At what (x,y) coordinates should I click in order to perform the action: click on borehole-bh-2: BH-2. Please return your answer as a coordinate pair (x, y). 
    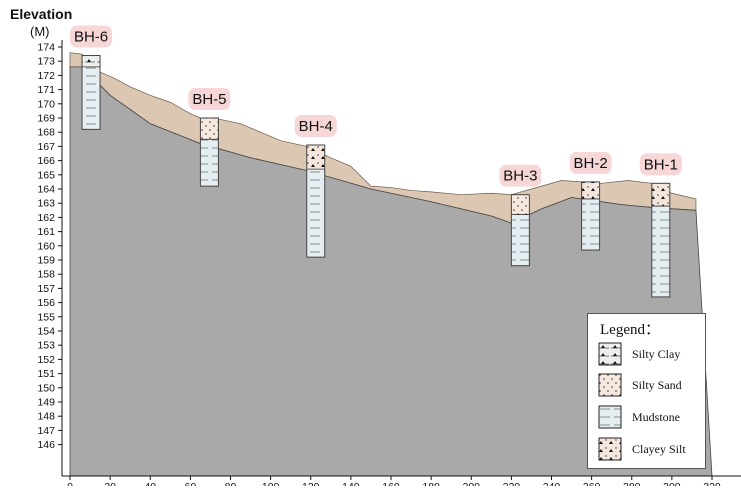
    Looking at the image, I should click on (590, 201).